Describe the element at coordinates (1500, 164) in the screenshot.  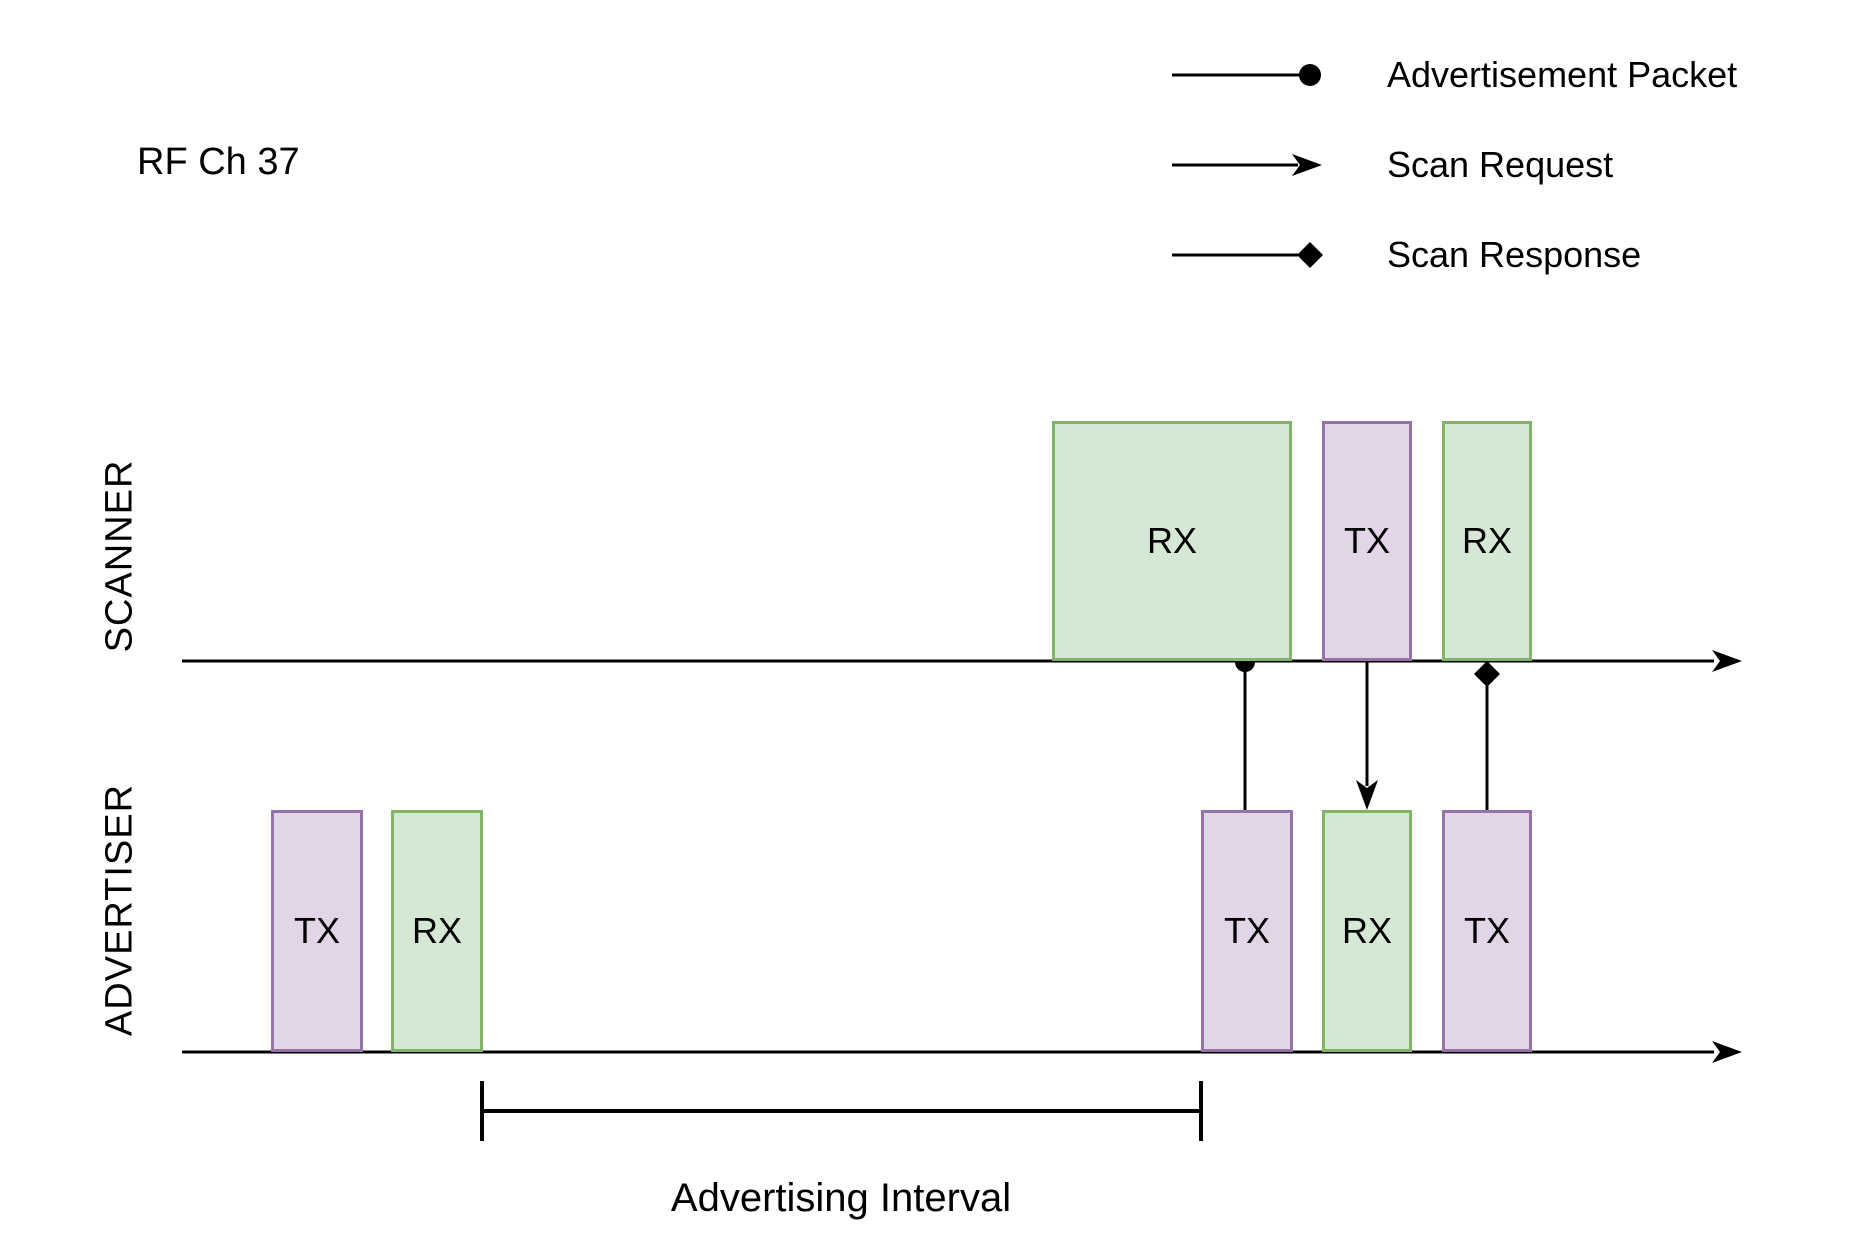
I see `legend-label-scan-request: Scan Request` at that location.